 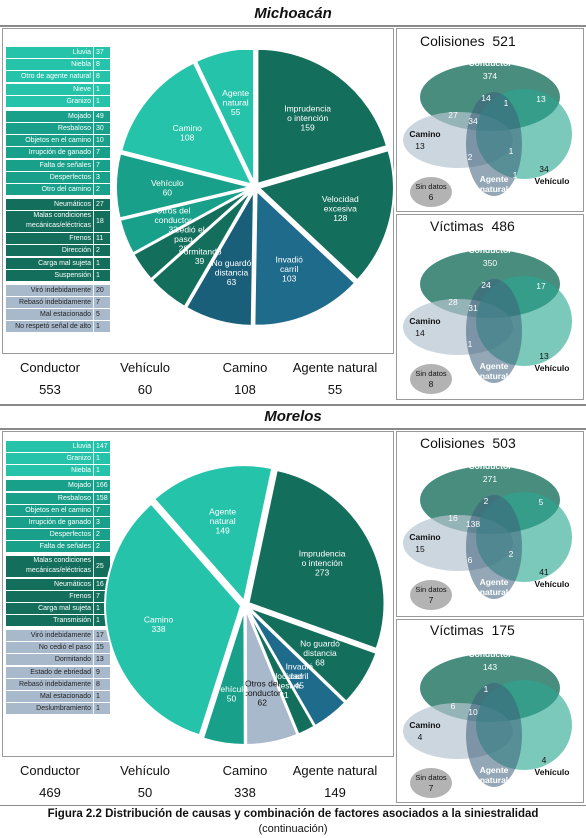 What do you see at coordinates (184, 248) in the screenshot?
I see `pie-slice-value: 28` at bounding box center [184, 248].